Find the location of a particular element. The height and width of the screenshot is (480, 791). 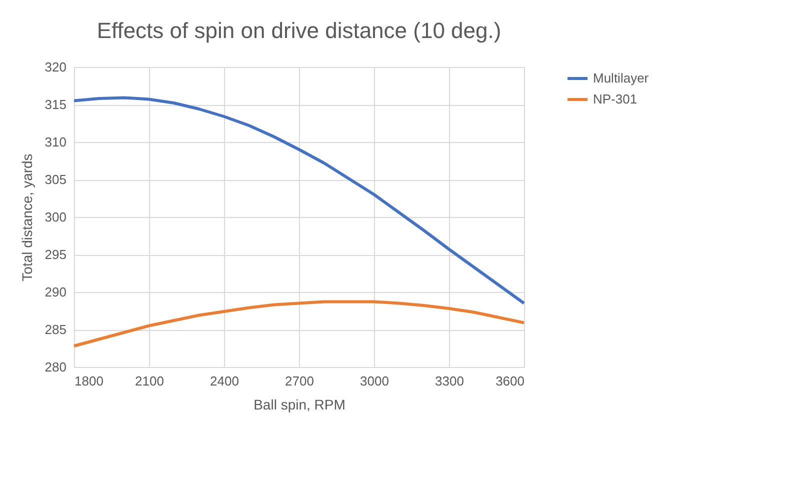

y-tick-label: 290 is located at coordinates (55, 292).